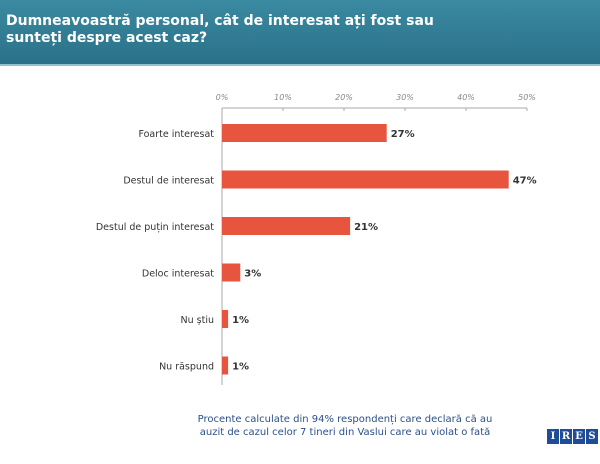 The width and height of the screenshot is (600, 464). What do you see at coordinates (403, 134) in the screenshot?
I see `value-label: 27%` at bounding box center [403, 134].